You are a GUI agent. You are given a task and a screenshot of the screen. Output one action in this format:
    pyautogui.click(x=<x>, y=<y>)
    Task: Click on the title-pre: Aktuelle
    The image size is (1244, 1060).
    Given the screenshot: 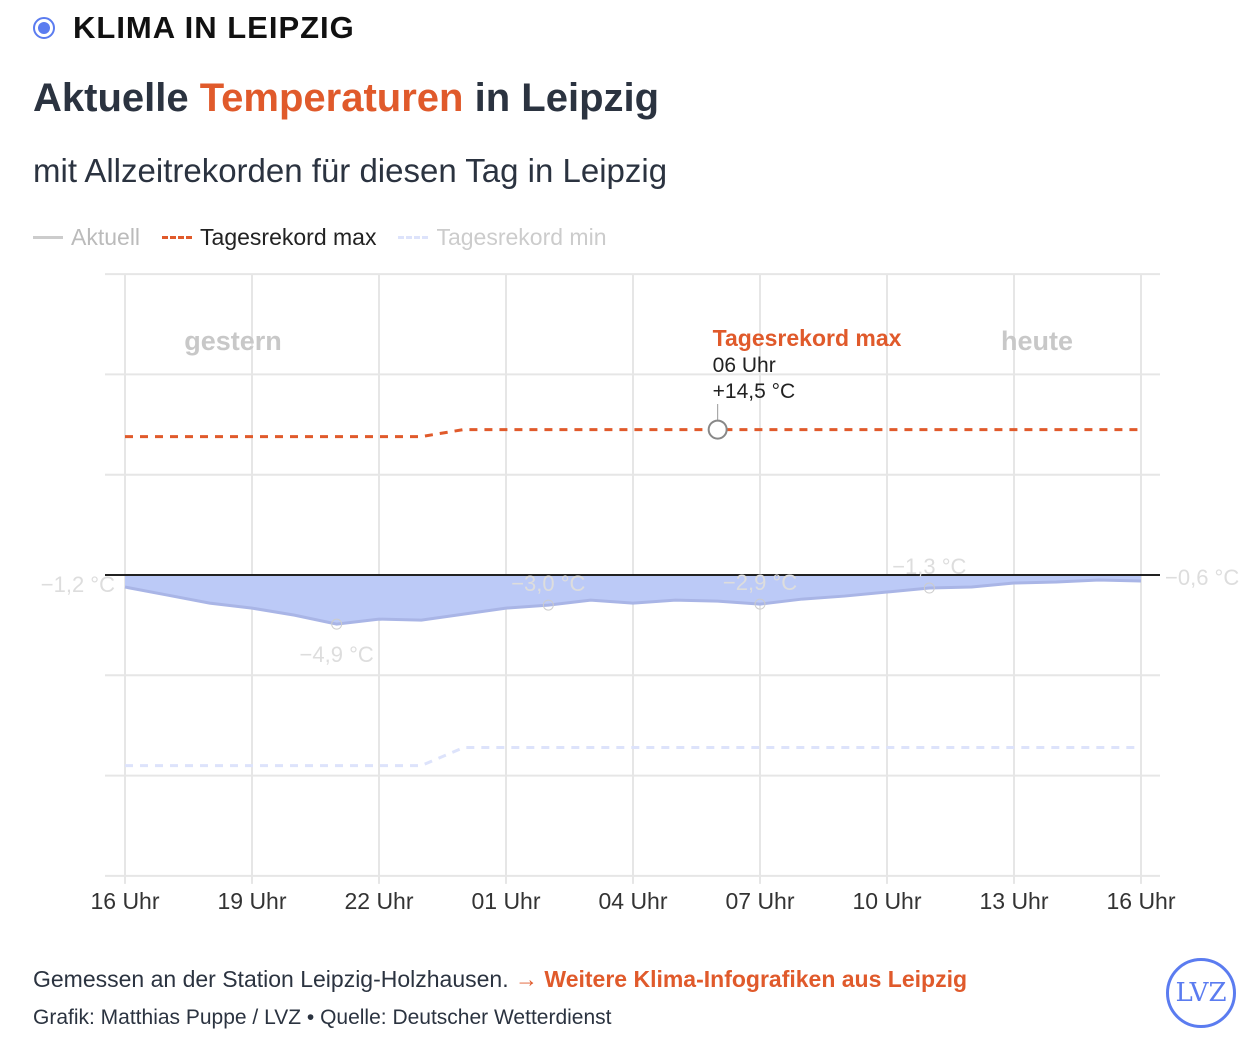 What is the action you would take?
    pyautogui.click(x=116, y=98)
    